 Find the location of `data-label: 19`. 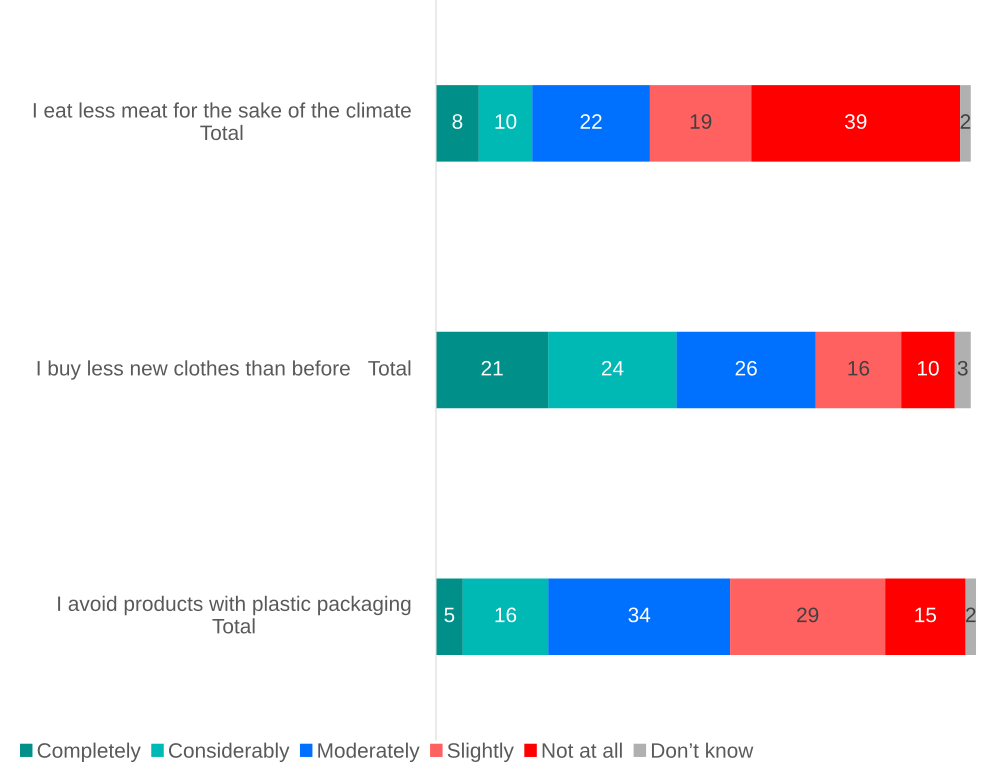

data-label: 19 is located at coordinates (701, 121).